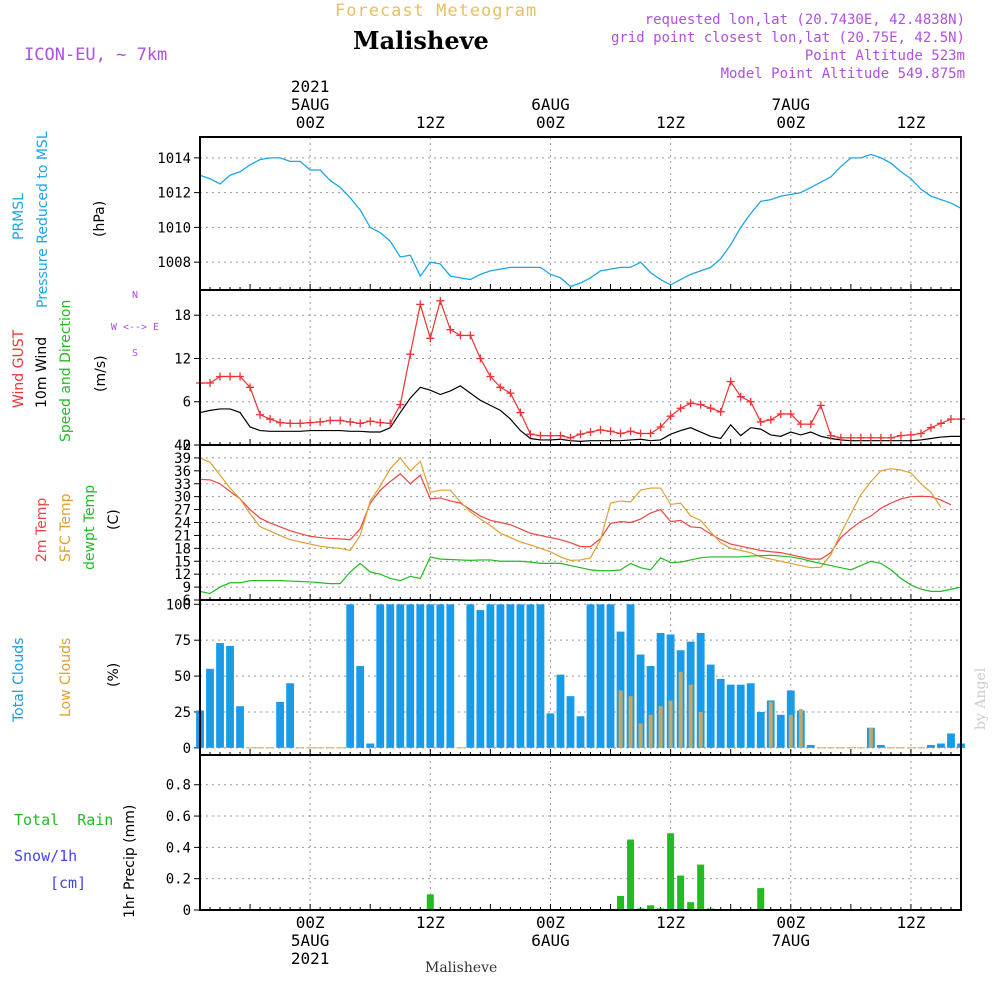  Describe the element at coordinates (182, 511) in the screenshot. I see `ytick-label: 27` at that location.